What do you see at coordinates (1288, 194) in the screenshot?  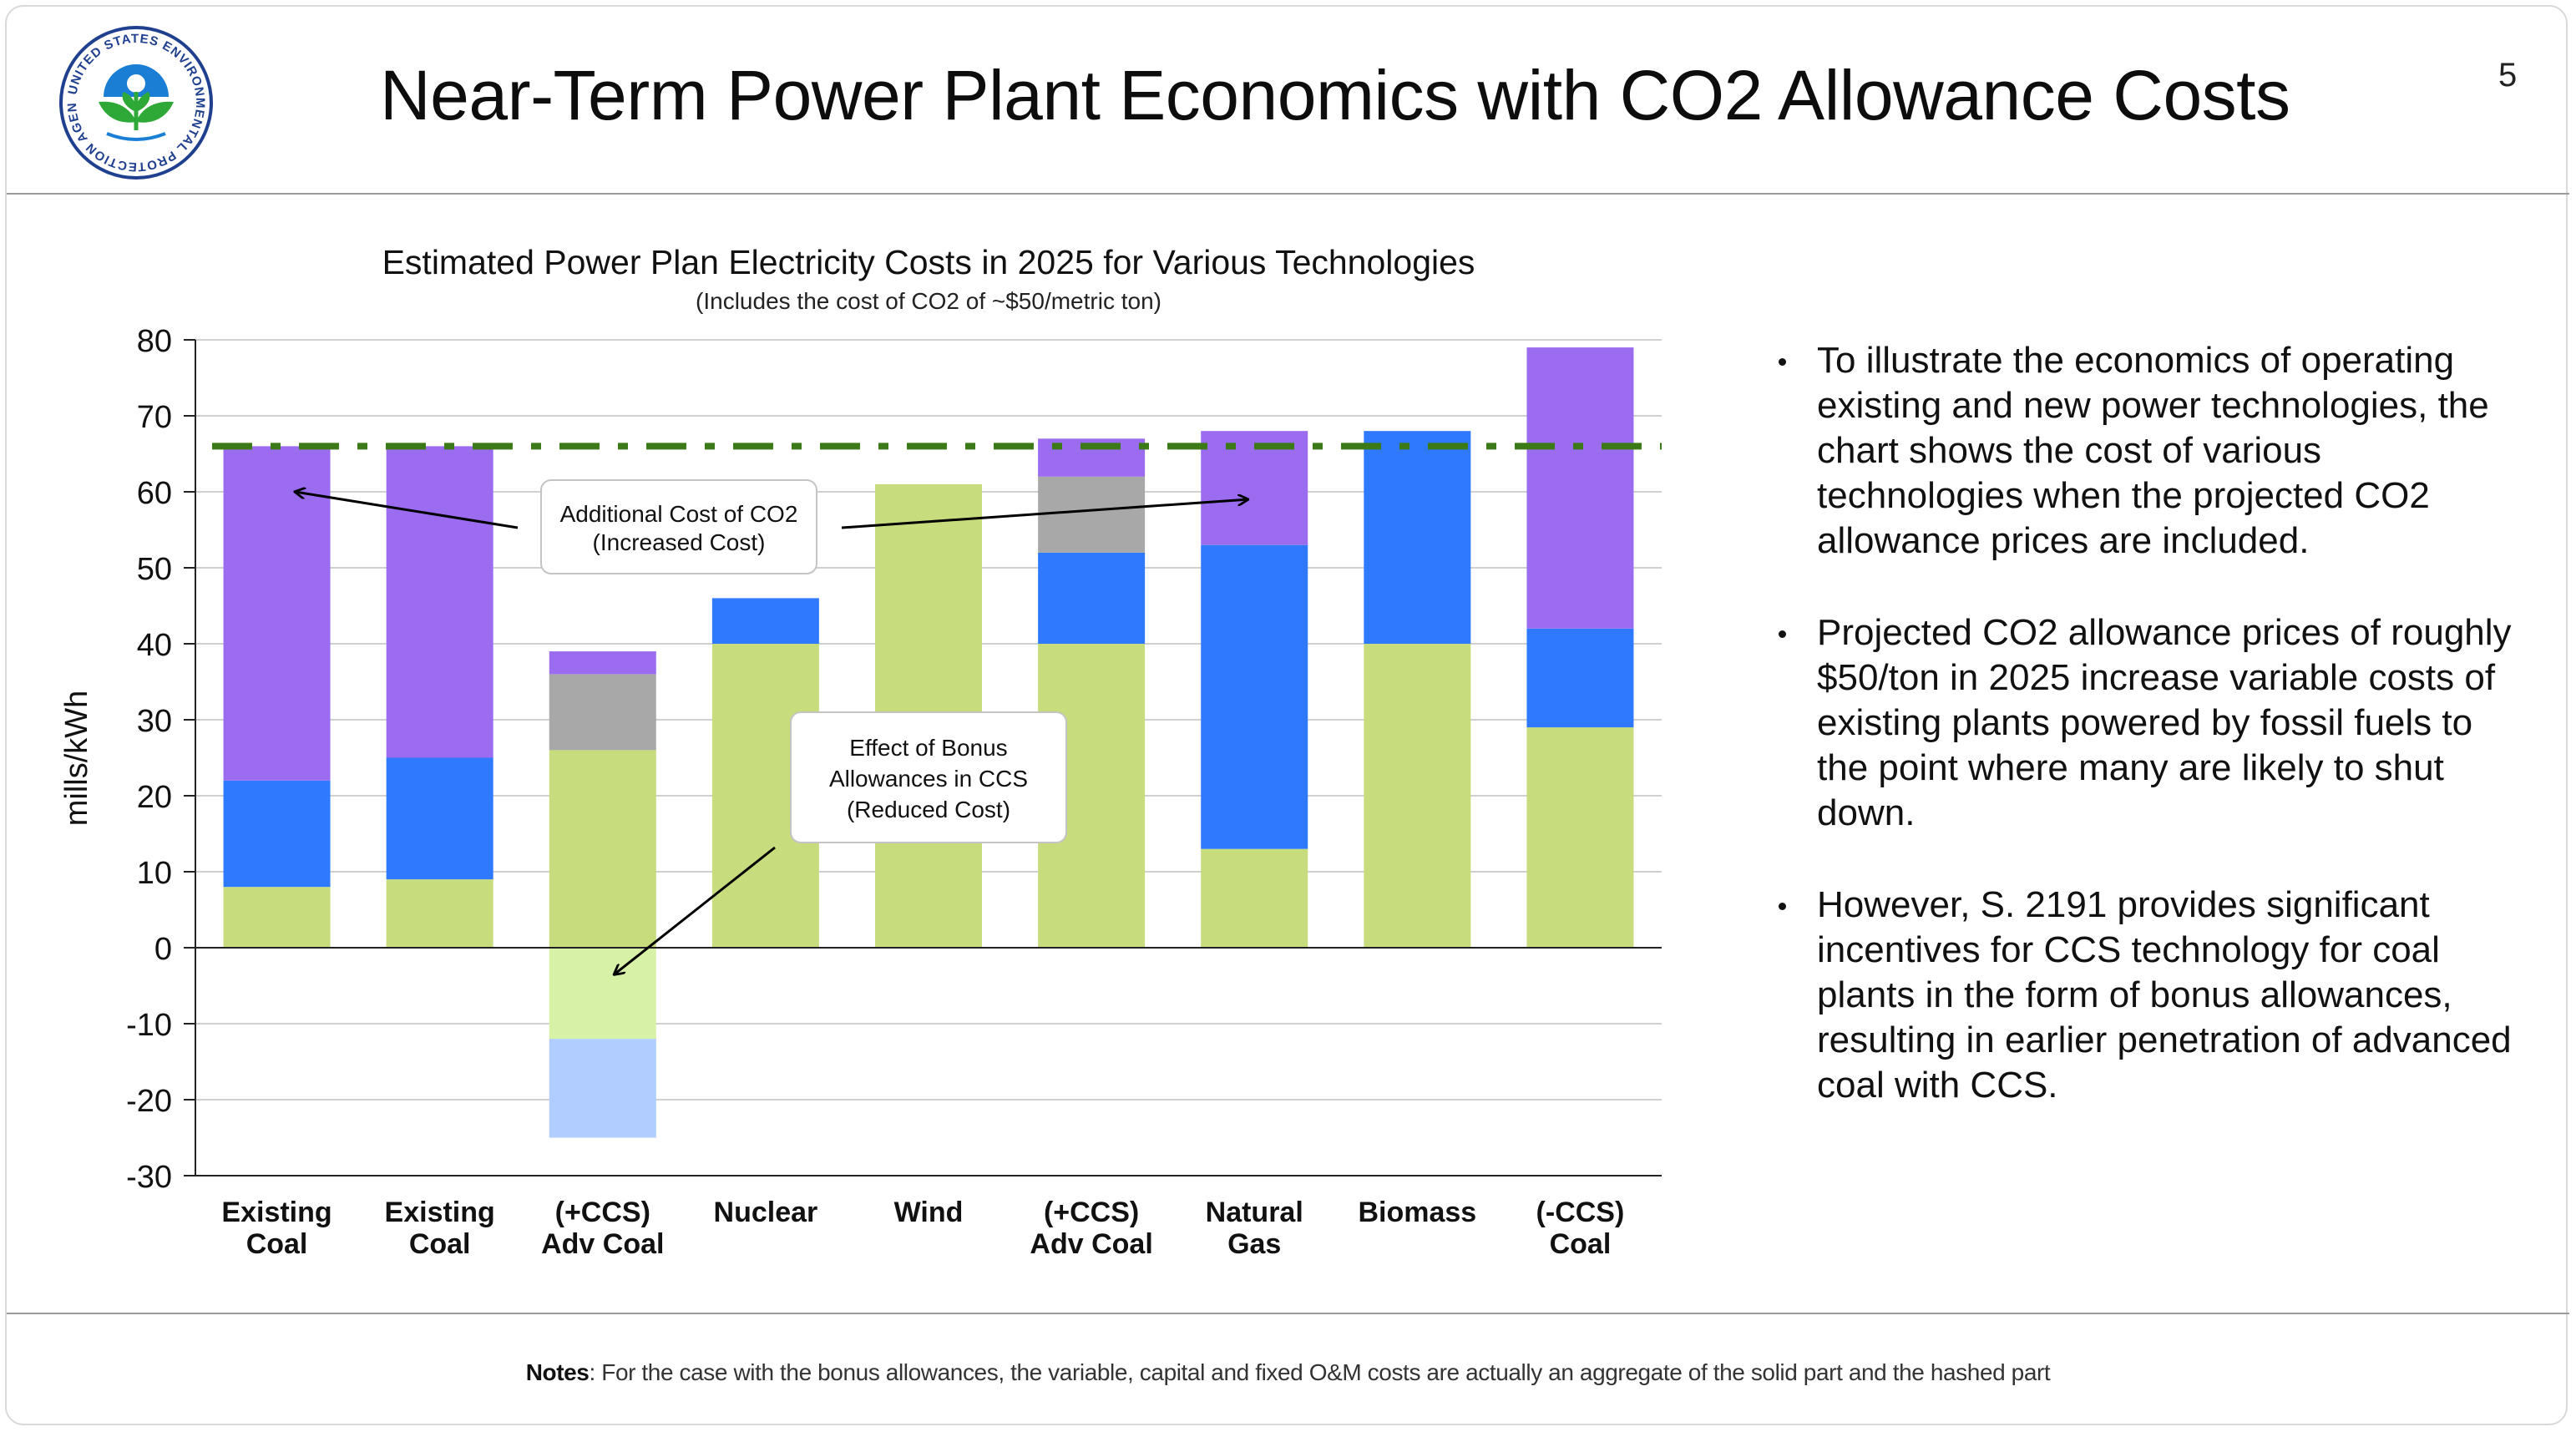 I see `header-divider` at bounding box center [1288, 194].